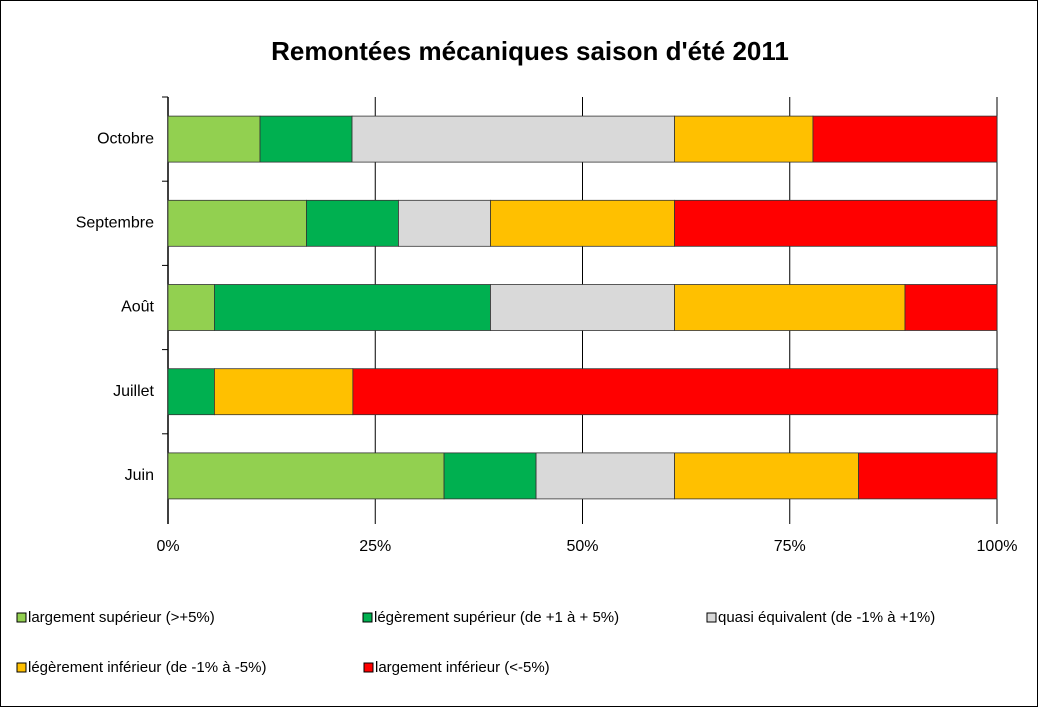  I want to click on y-tick-label: Octobre, so click(125, 138).